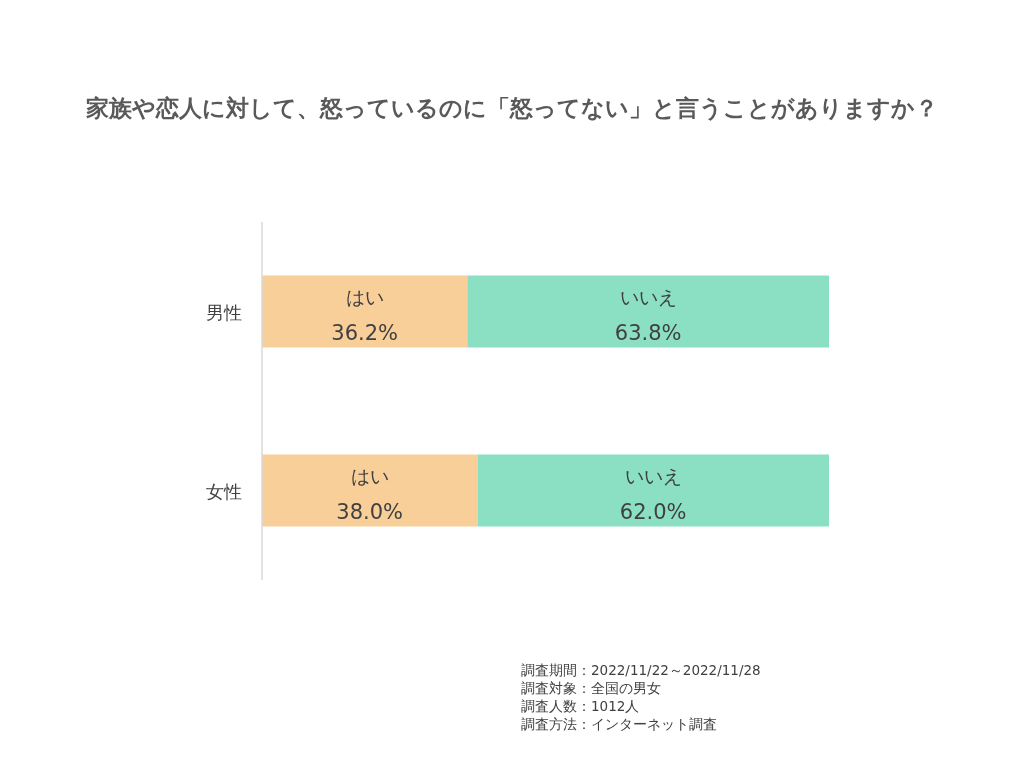 This screenshot has height=767, width=1024. What do you see at coordinates (648, 332) in the screenshot?
I see `data-label: 63.8%` at bounding box center [648, 332].